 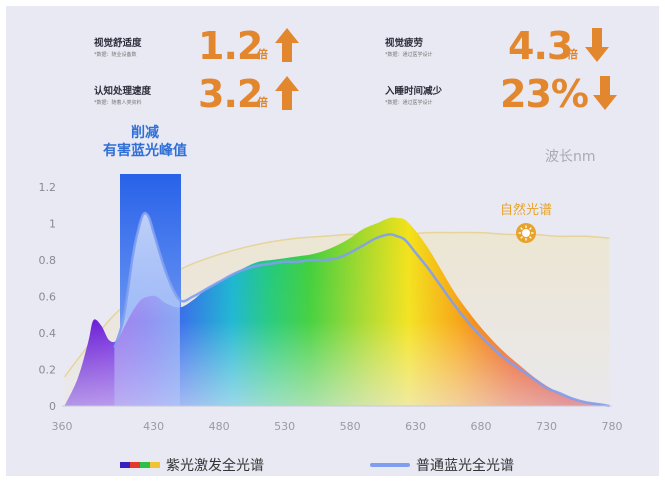 I want to click on stat-value: 4.3, so click(x=540, y=46).